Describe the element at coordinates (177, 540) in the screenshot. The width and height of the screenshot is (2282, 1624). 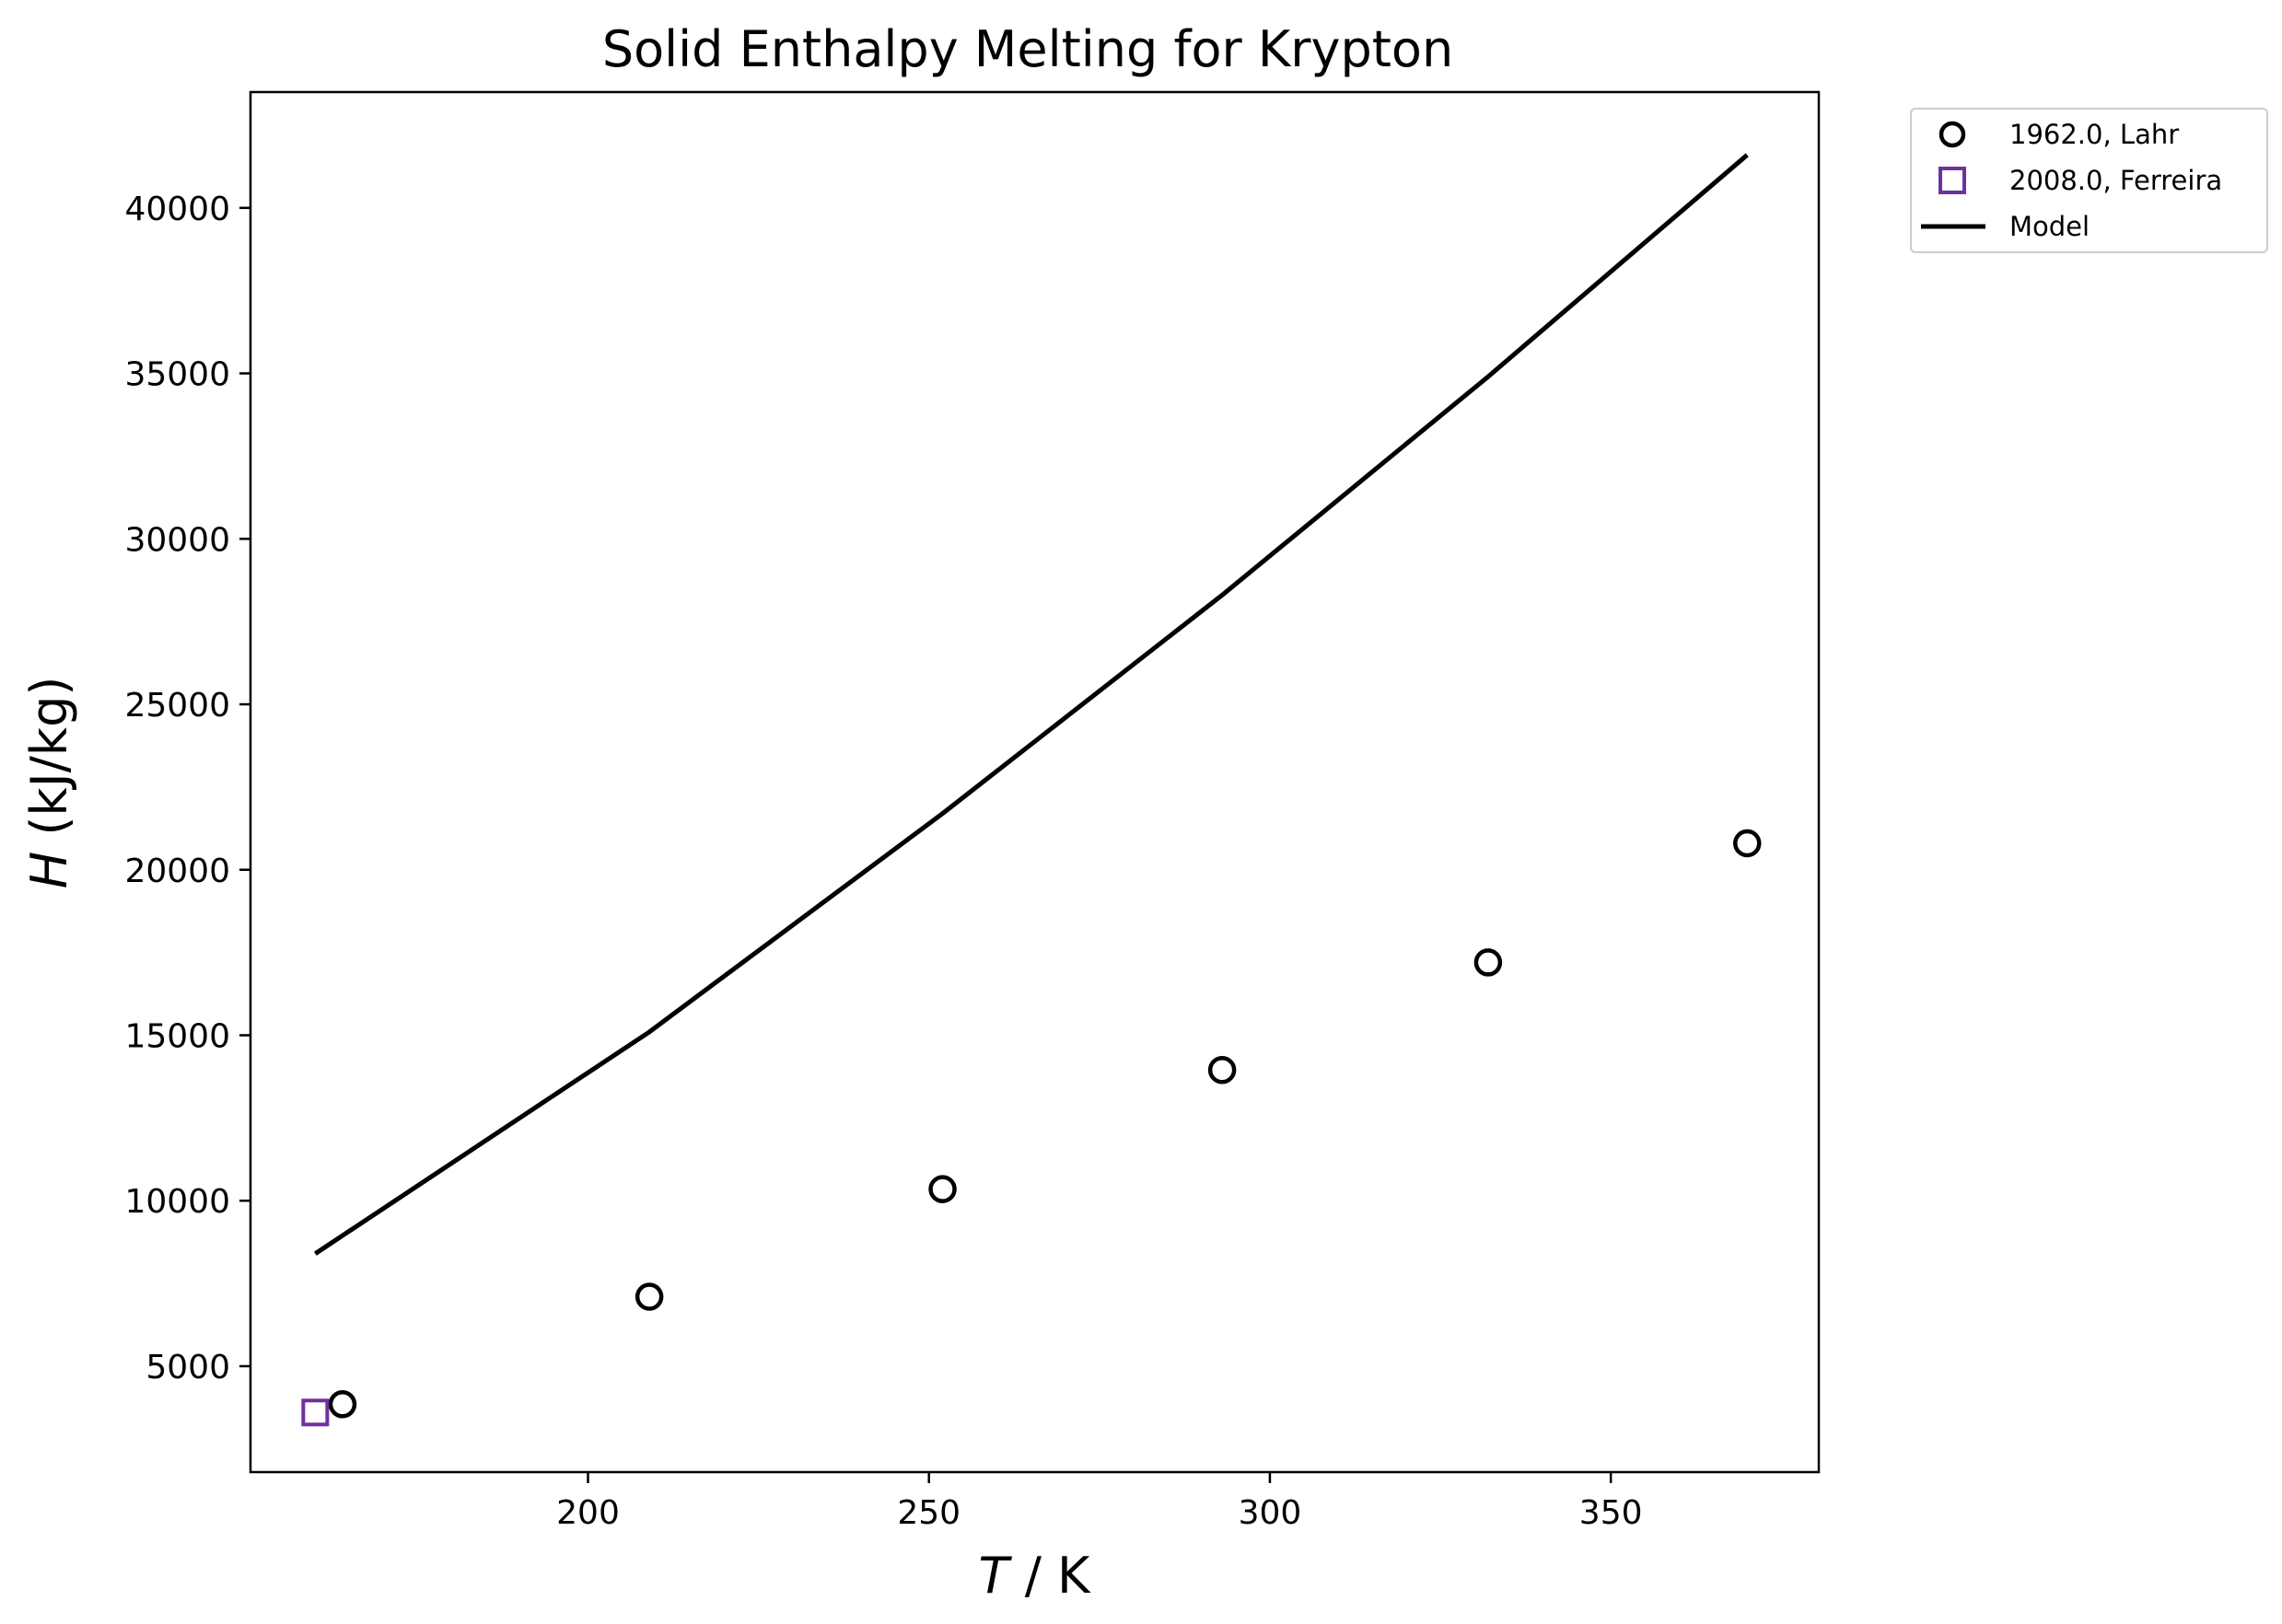
I see `y-tick-label: 30000` at that location.